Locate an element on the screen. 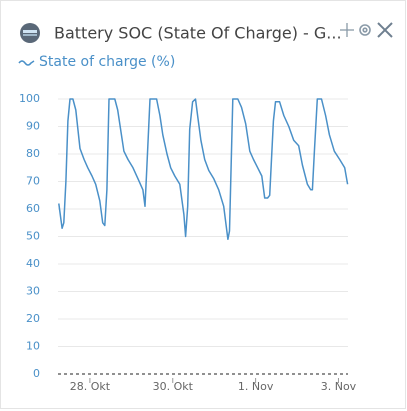 The height and width of the screenshot is (411, 407). y-tick-label: 50 is located at coordinates (33, 236).